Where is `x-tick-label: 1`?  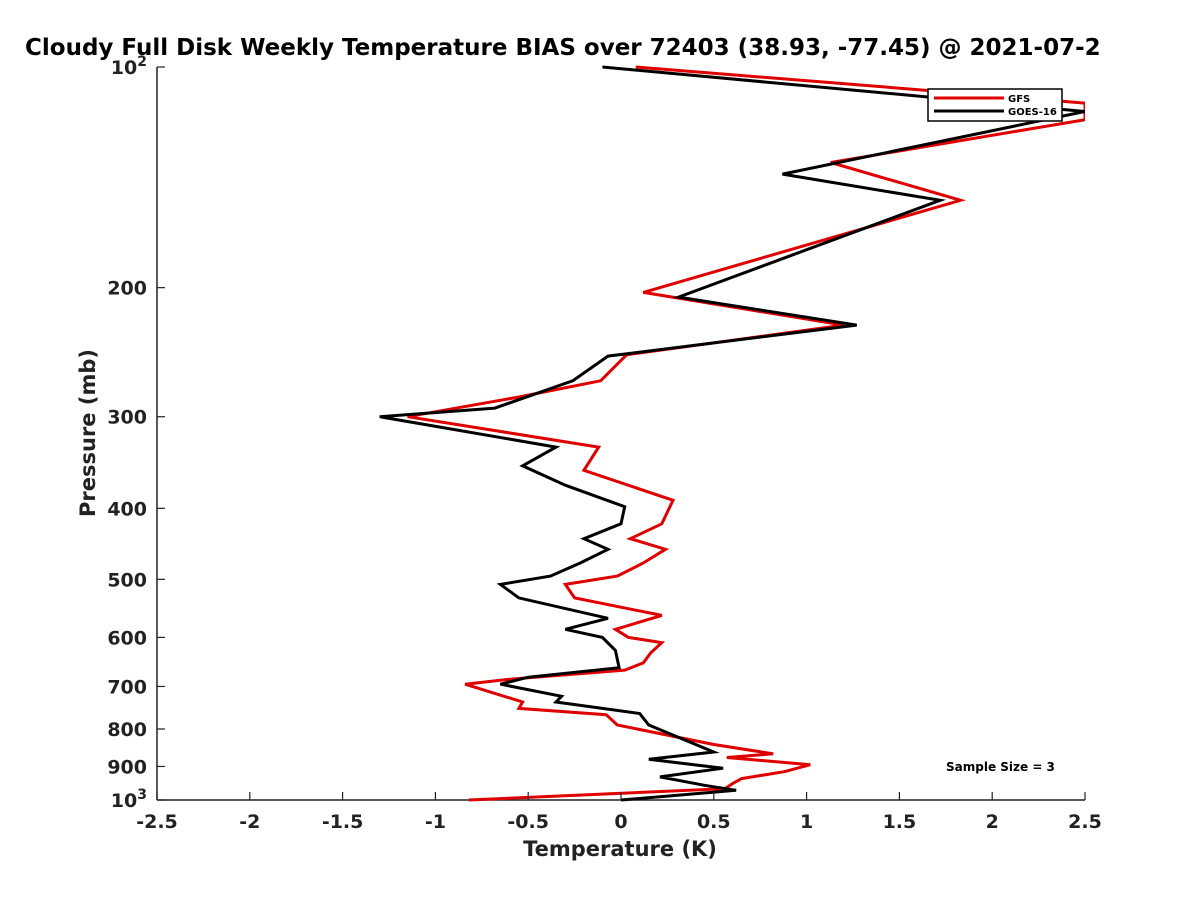
x-tick-label: 1 is located at coordinates (806, 822).